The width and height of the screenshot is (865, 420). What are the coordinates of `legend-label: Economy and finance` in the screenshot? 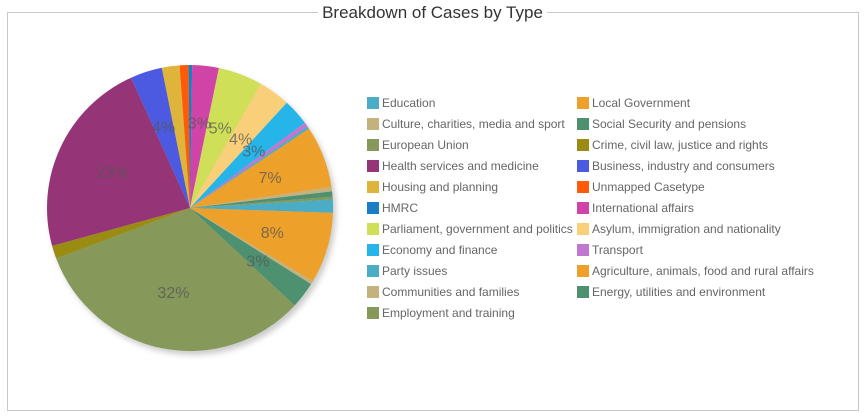 It's located at (440, 250).